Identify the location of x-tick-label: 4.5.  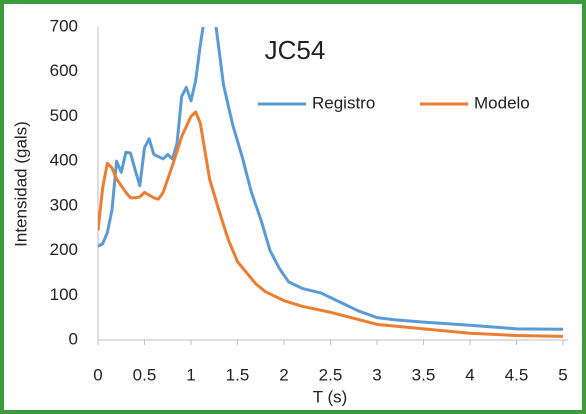
(517, 374).